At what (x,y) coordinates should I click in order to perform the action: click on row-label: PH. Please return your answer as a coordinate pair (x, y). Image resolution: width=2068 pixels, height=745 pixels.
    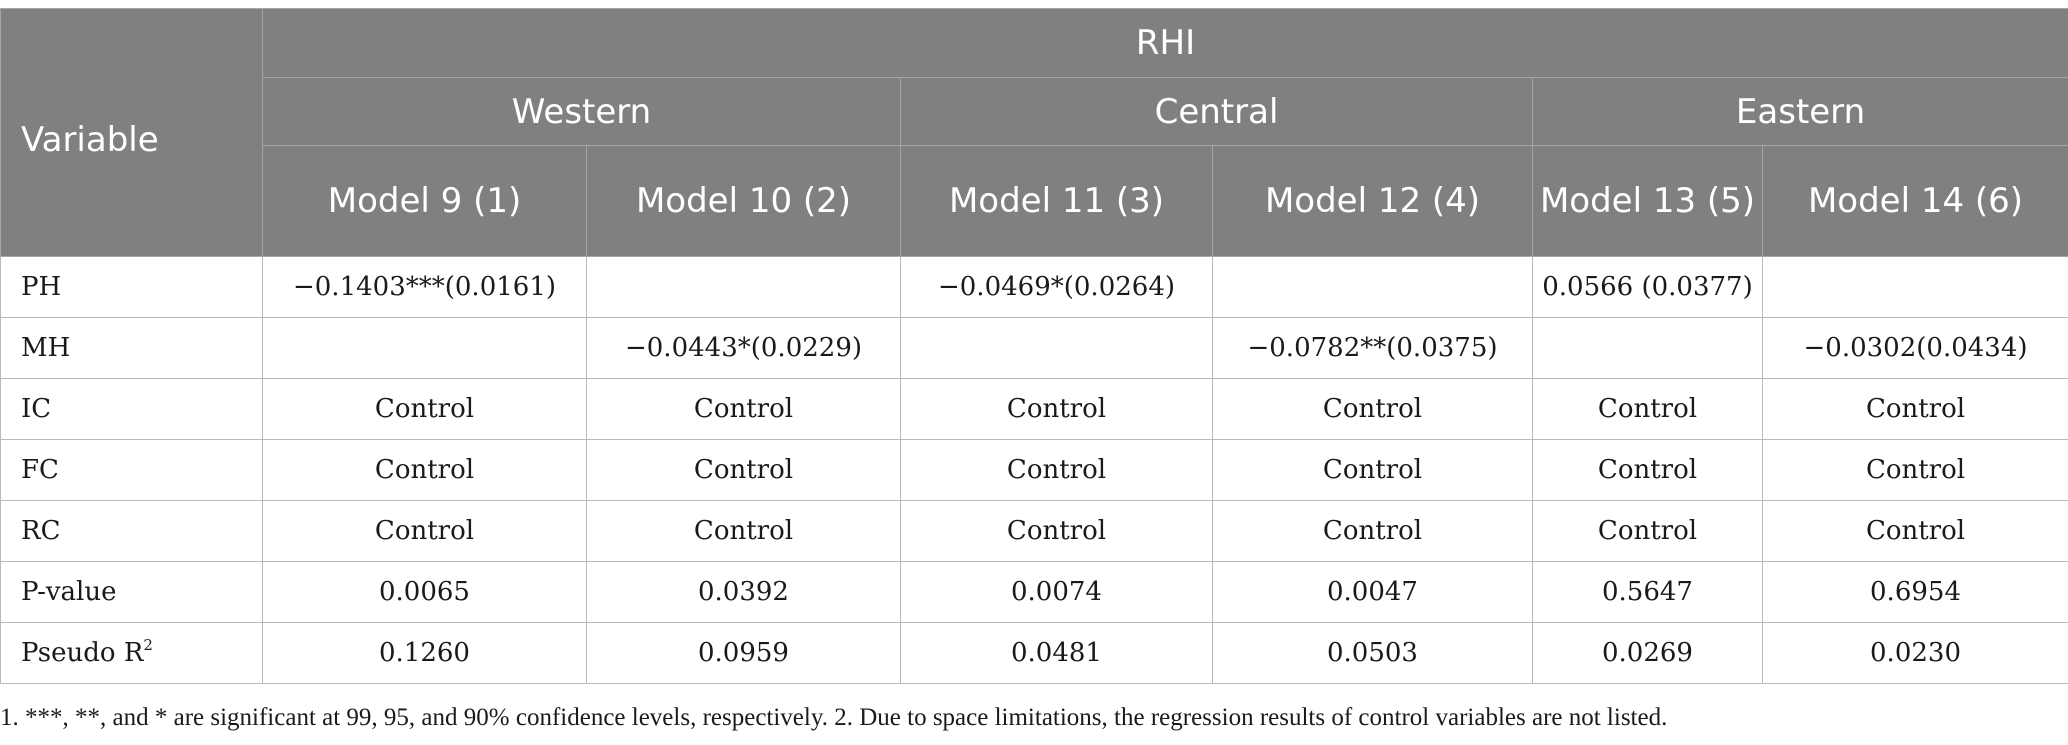
    Looking at the image, I should click on (131, 287).